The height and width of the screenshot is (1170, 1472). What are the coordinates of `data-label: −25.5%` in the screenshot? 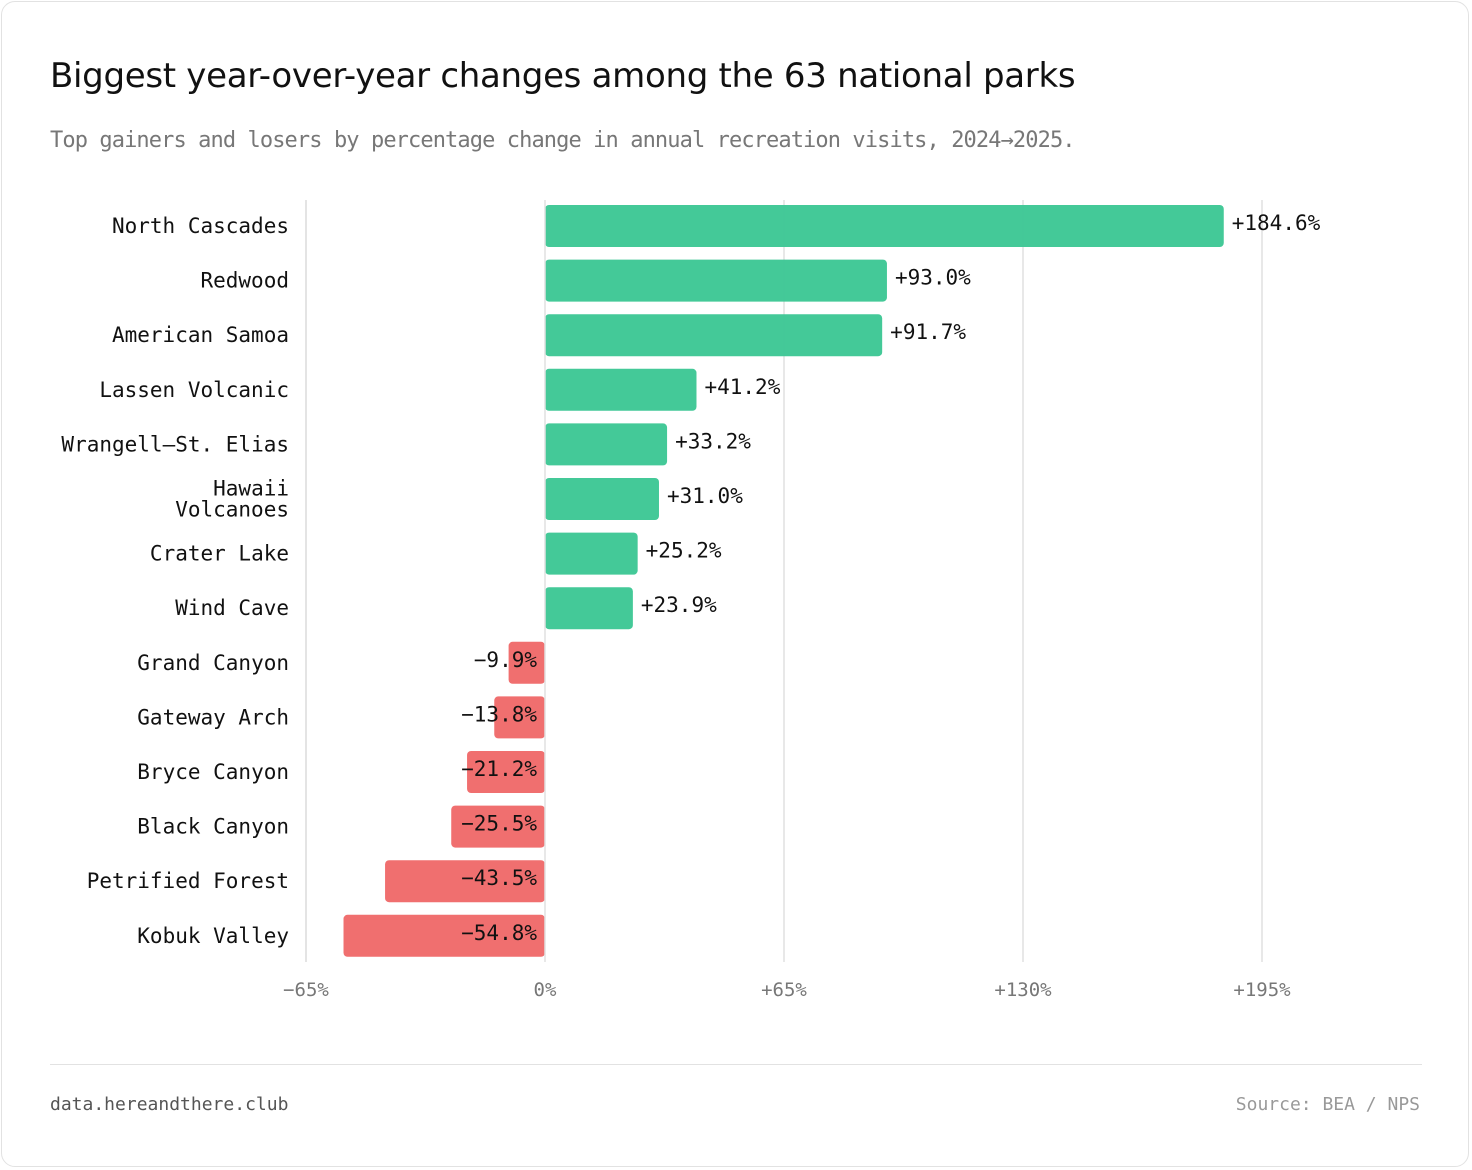 It's located at (499, 824).